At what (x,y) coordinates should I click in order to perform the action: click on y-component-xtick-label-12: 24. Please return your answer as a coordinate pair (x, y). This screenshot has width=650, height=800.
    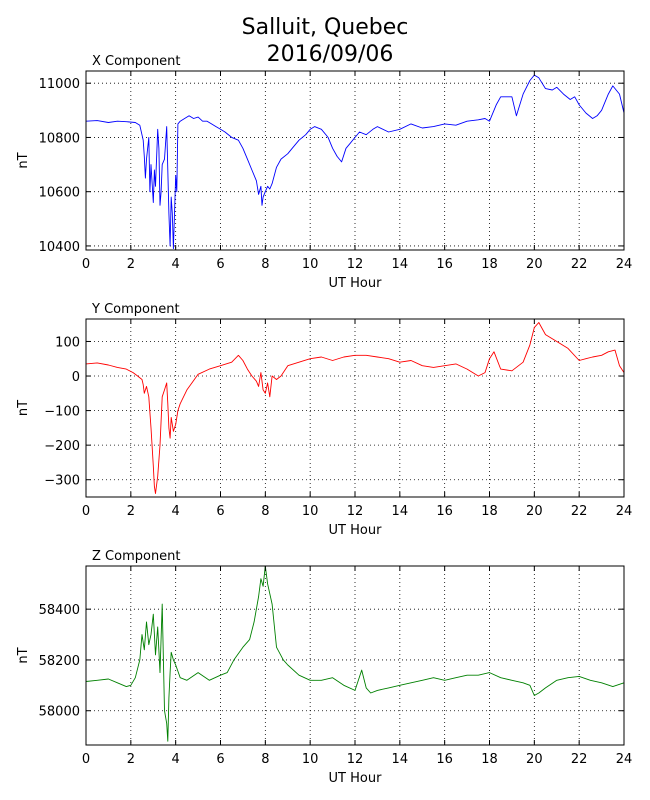
    Looking at the image, I should click on (624, 511).